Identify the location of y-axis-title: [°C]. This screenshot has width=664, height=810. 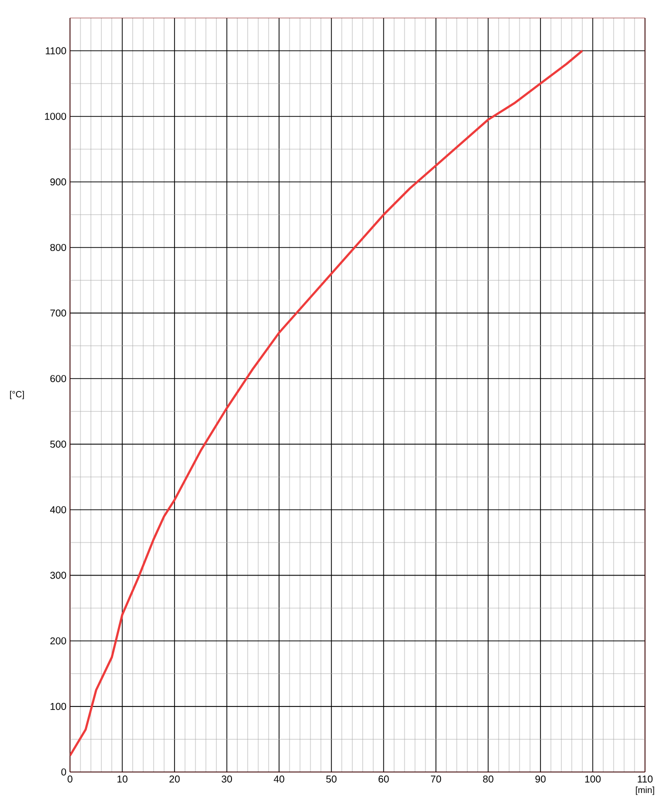
(17, 395).